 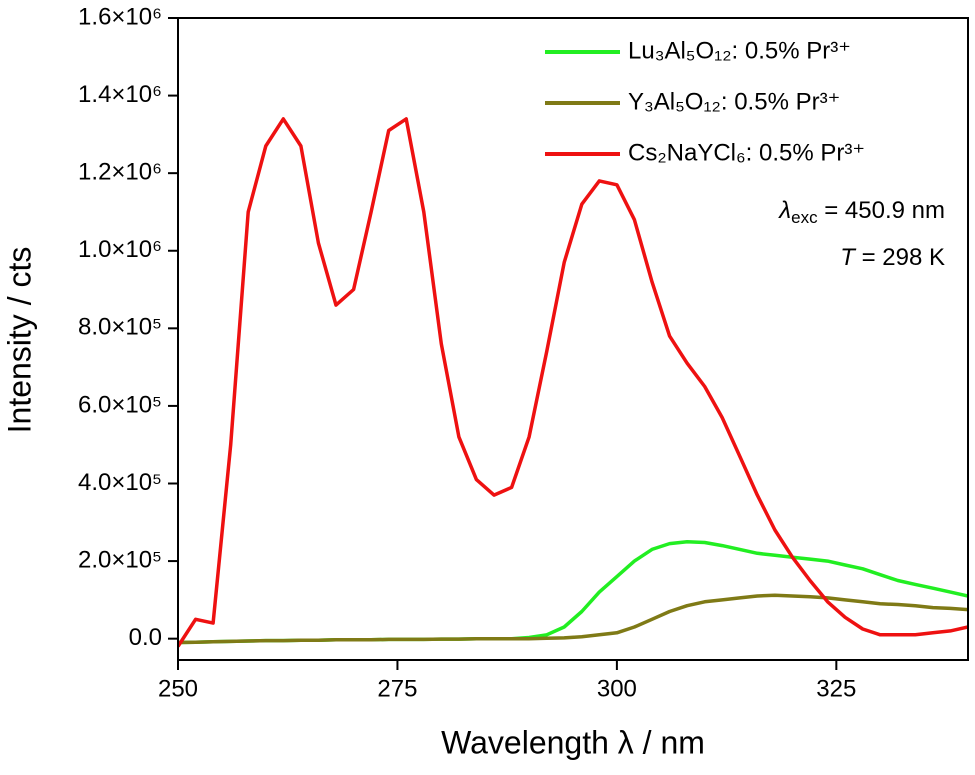 I want to click on y-tick-label: 2.0×10⁵, so click(x=120, y=559).